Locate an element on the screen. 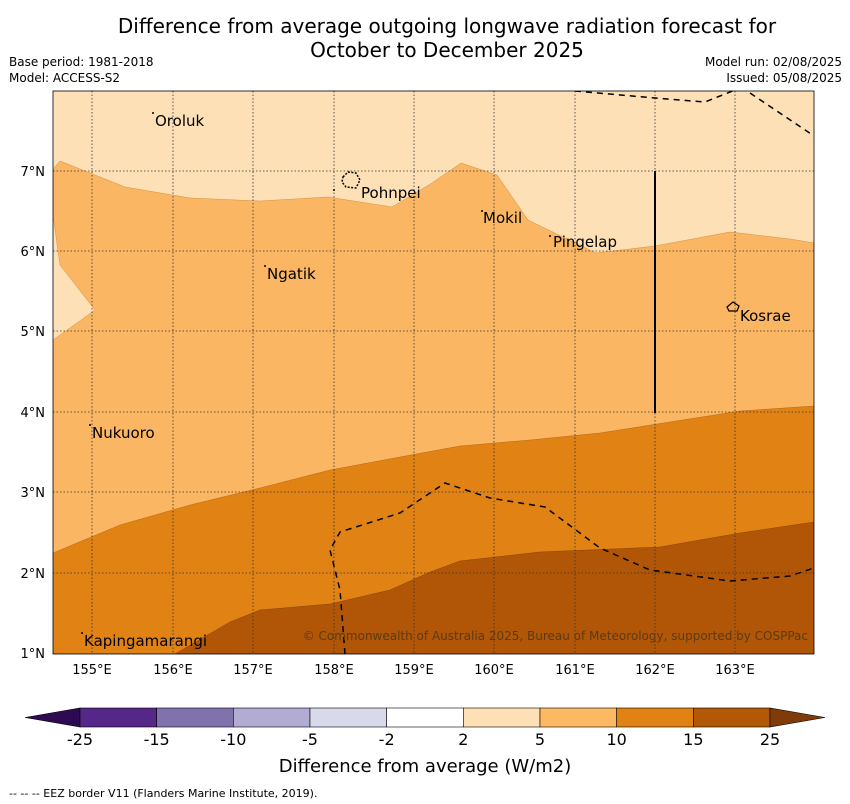 This screenshot has height=804, width=850. colorbar-tick-label: -15 is located at coordinates (156, 739).